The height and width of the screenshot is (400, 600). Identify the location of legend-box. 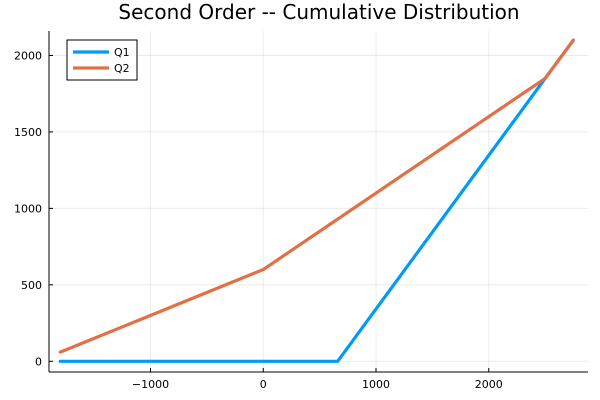
(102, 60).